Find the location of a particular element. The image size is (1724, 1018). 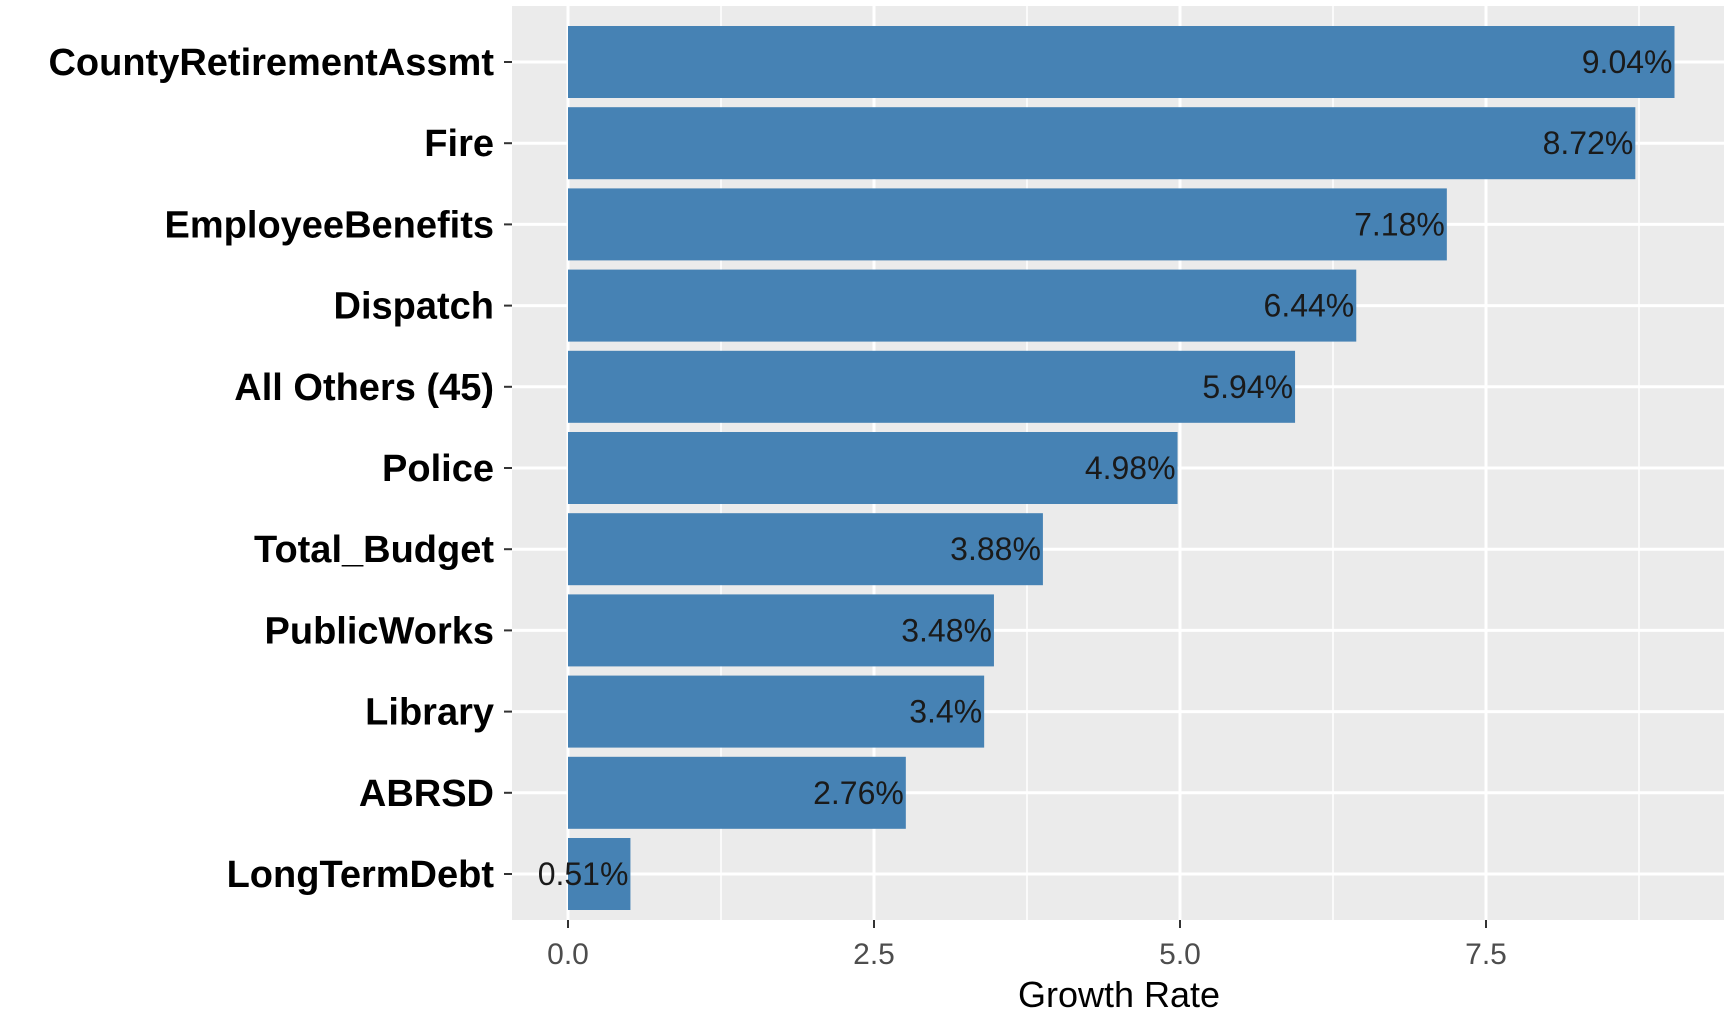

category-label: Dispatch is located at coordinates (414, 307).